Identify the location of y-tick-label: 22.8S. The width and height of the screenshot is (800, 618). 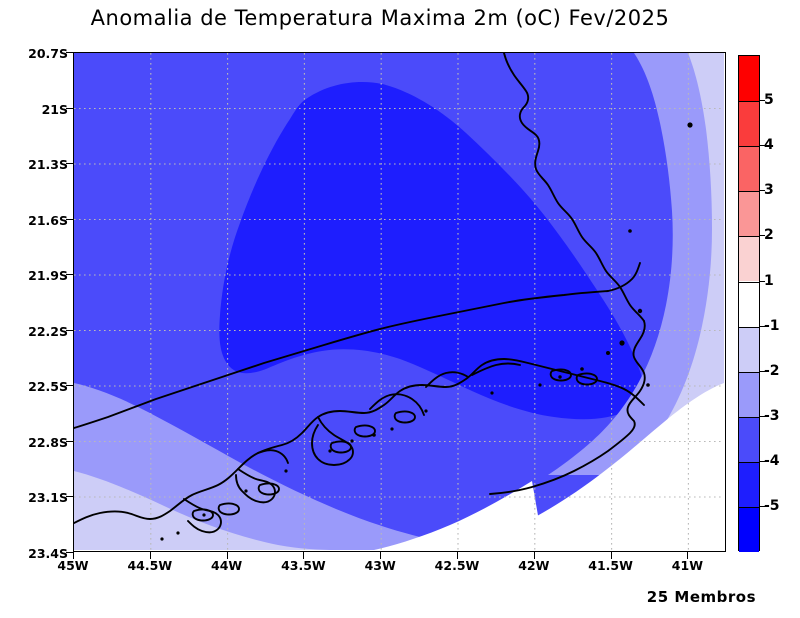
(48, 442).